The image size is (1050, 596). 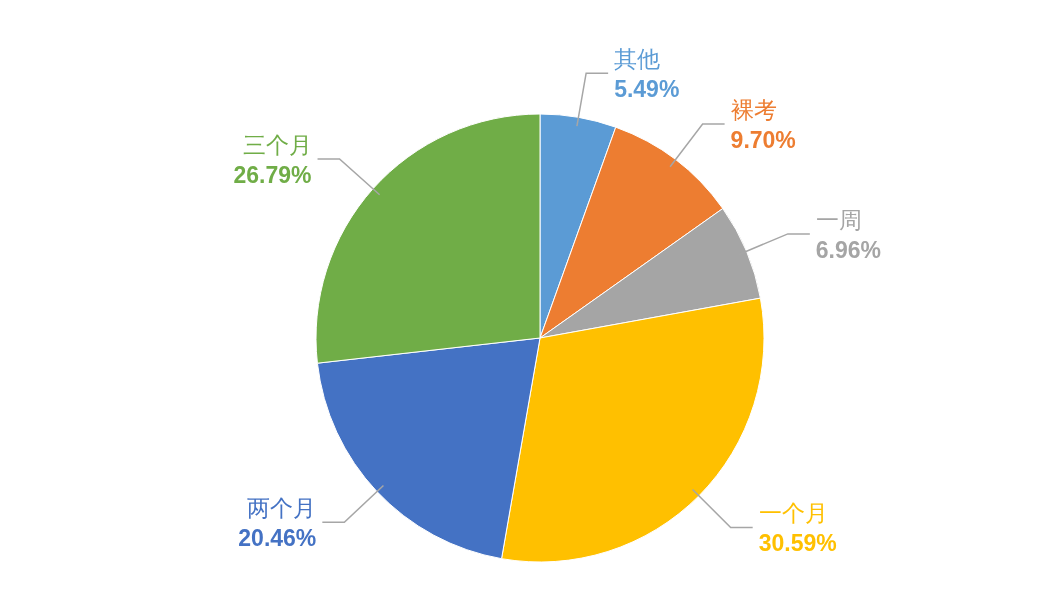 What do you see at coordinates (797, 543) in the screenshot?
I see `data-label: 30.59%` at bounding box center [797, 543].